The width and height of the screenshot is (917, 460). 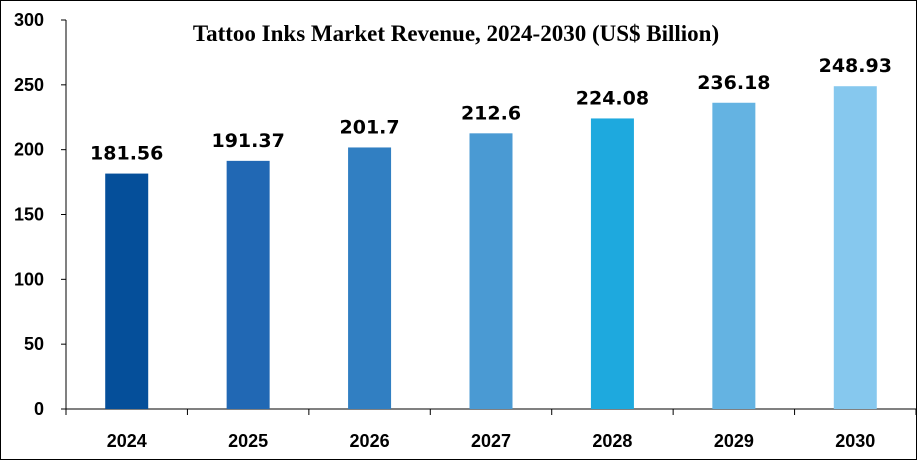 What do you see at coordinates (490, 429) in the screenshot?
I see `x-axis: 2024 2025 2026 2027 2028 2029 2030` at bounding box center [490, 429].